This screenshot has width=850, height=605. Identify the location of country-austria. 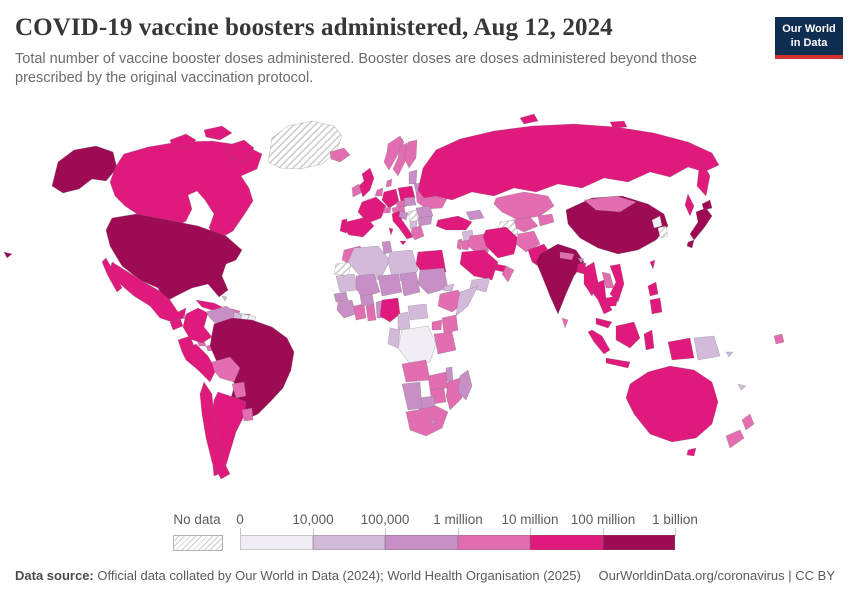
(398, 209).